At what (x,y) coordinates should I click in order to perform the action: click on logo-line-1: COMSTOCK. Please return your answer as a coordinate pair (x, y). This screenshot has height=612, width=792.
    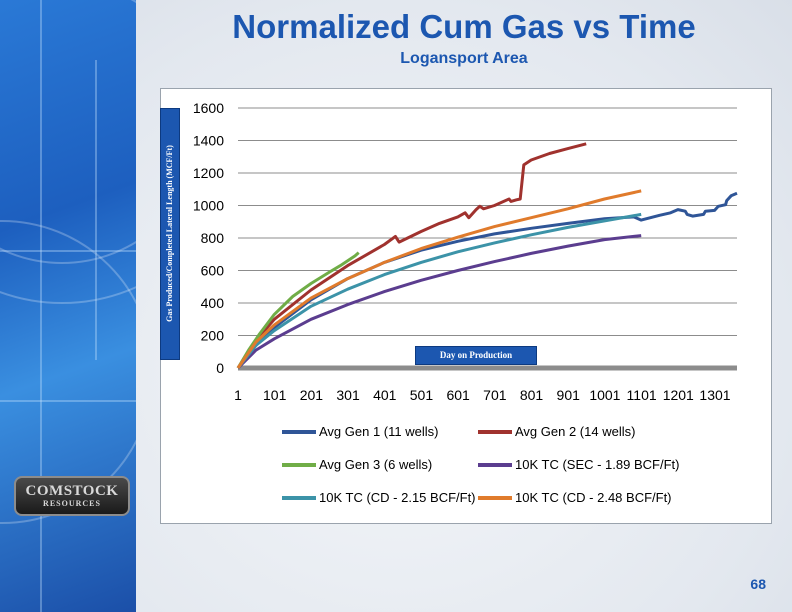
    Looking at the image, I should click on (72, 491).